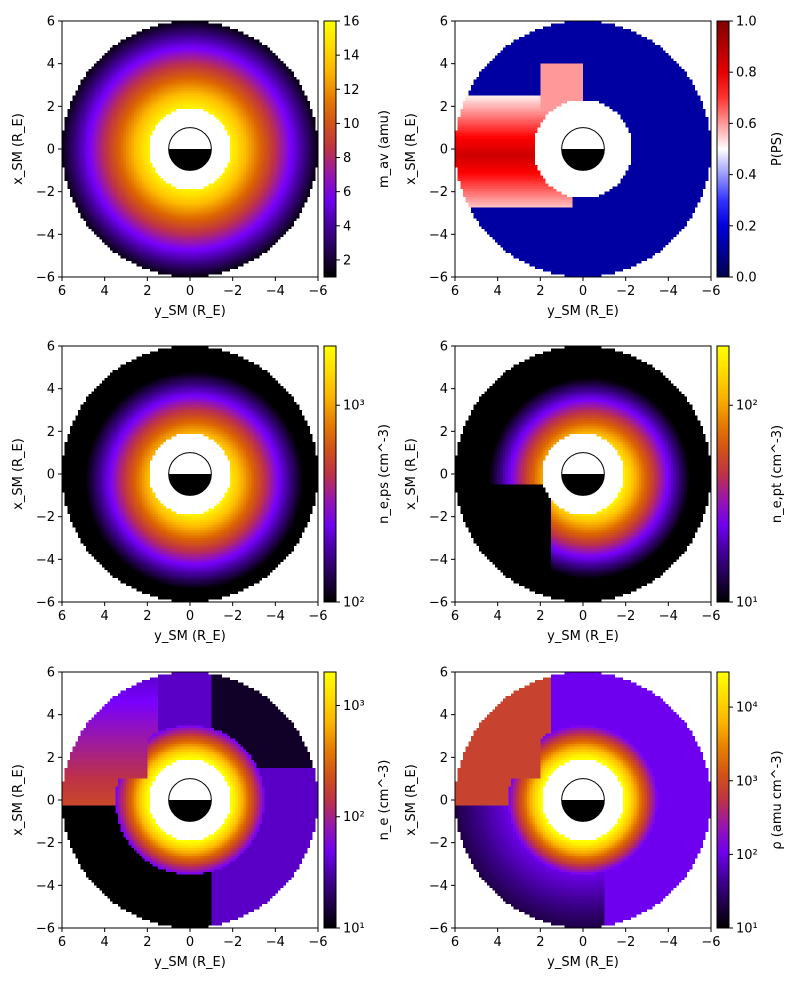 The height and width of the screenshot is (991, 800). I want to click on colorbar-label: m_av (amu), so click(384, 149).